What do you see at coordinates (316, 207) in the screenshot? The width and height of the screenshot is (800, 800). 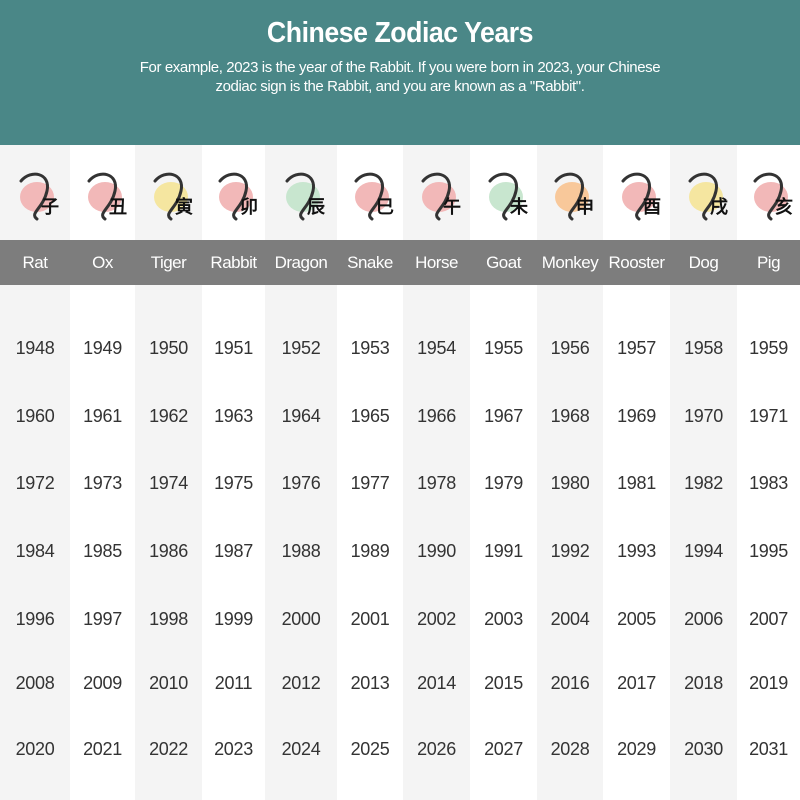 I see `svg-text: 辰` at bounding box center [316, 207].